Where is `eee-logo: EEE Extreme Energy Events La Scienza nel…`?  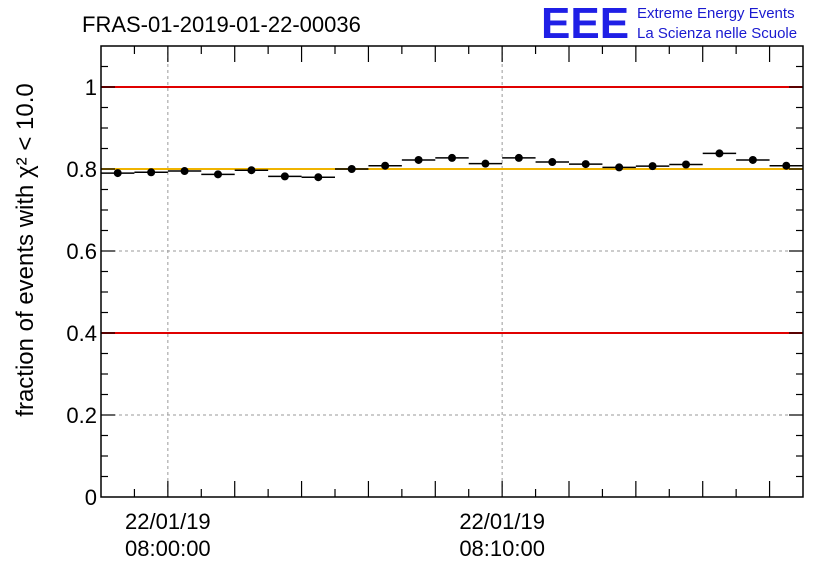 eee-logo: EEE Extreme Energy Events La Scienza nel… is located at coordinates (669, 24).